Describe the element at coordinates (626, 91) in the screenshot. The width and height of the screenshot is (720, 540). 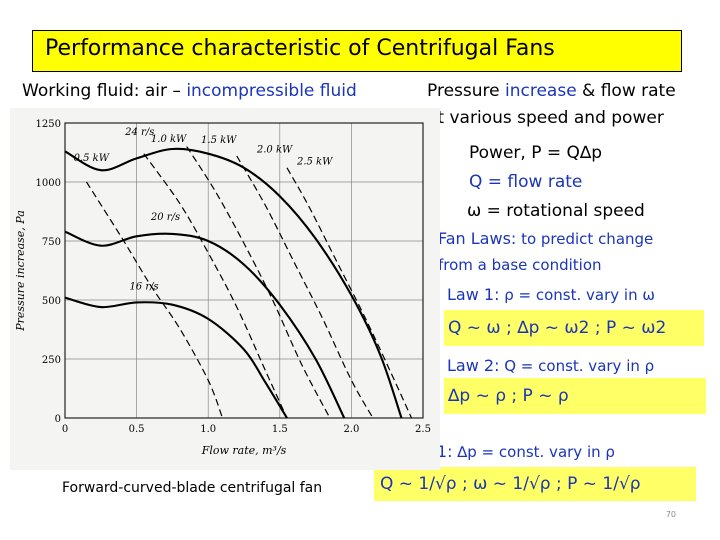
I see `subtitle-right-part-c: & flow rate` at that location.